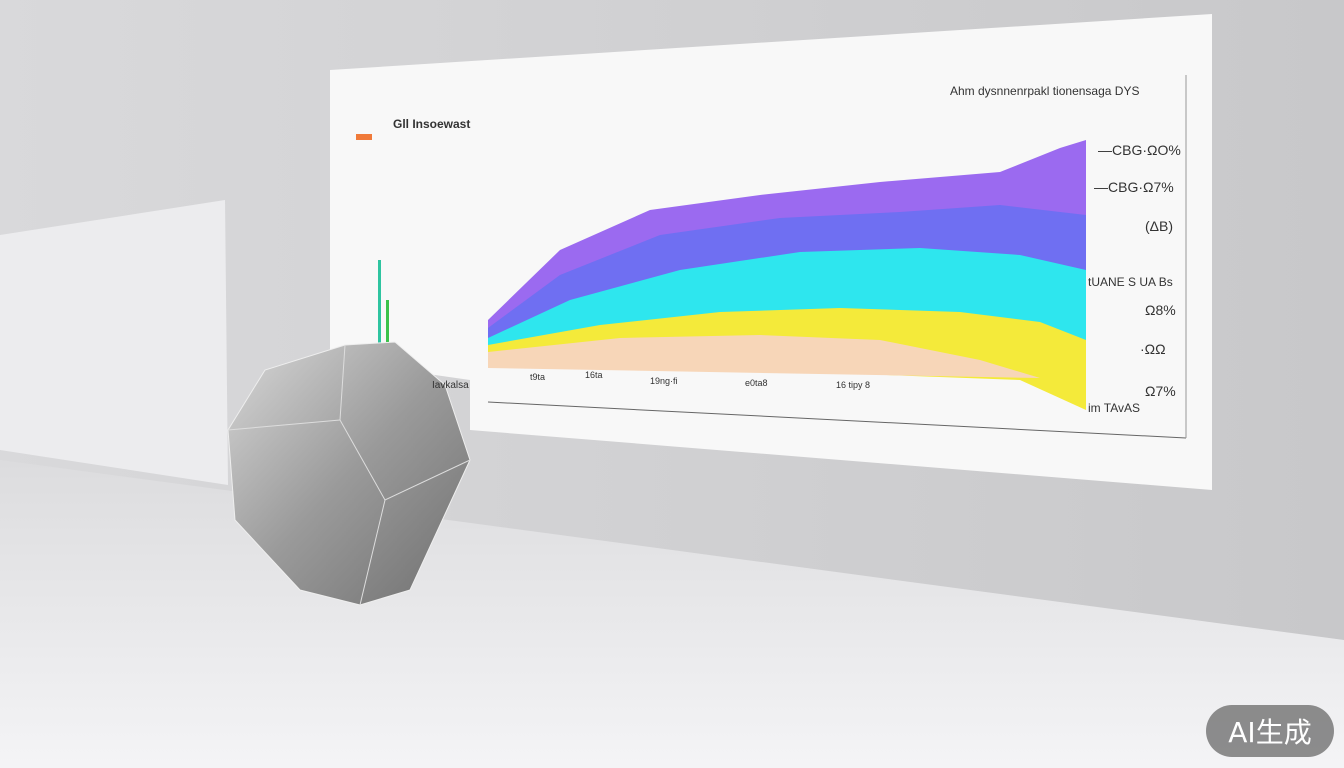 The height and width of the screenshot is (768, 1344). Describe the element at coordinates (1134, 187) in the screenshot. I see `right-label: —CBG·Ω7%` at that location.